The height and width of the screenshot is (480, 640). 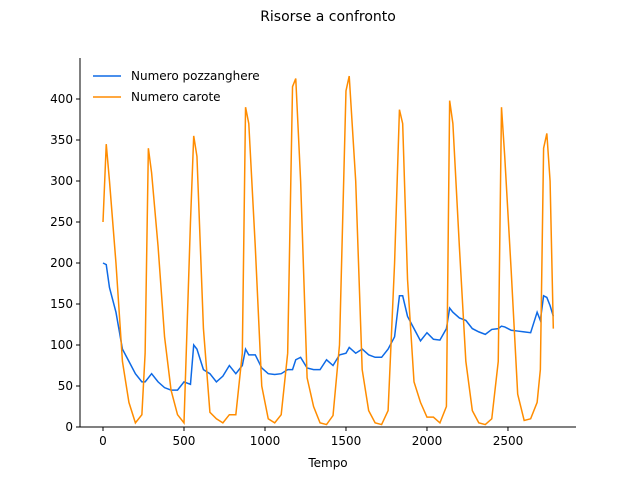 What do you see at coordinates (69, 427) in the screenshot?
I see `y-tick-label: 0` at bounding box center [69, 427].